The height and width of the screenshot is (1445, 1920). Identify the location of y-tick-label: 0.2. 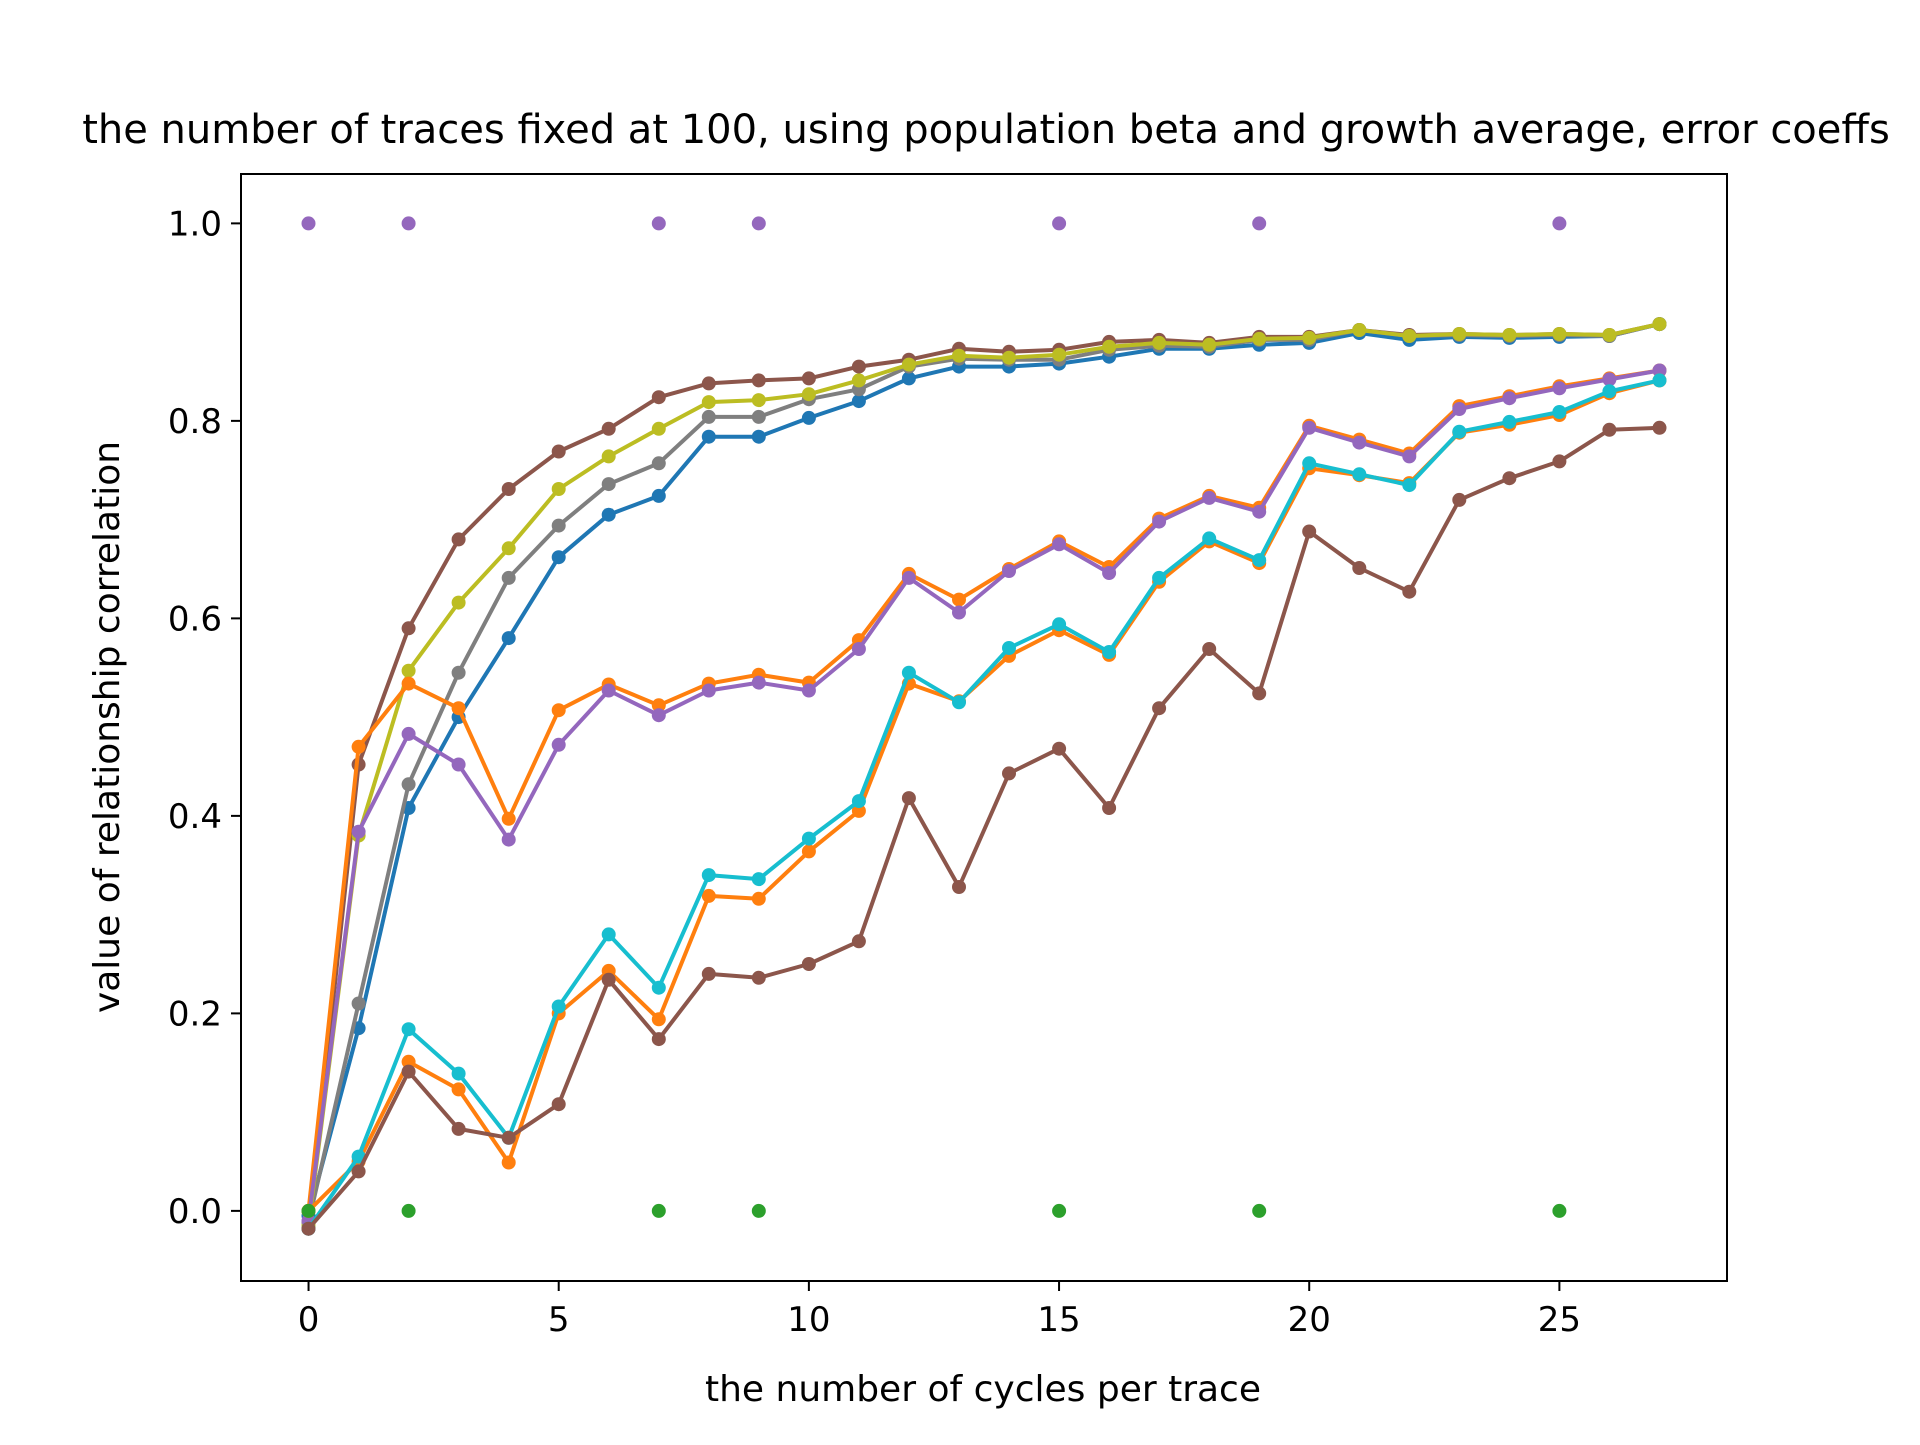
(195, 1014).